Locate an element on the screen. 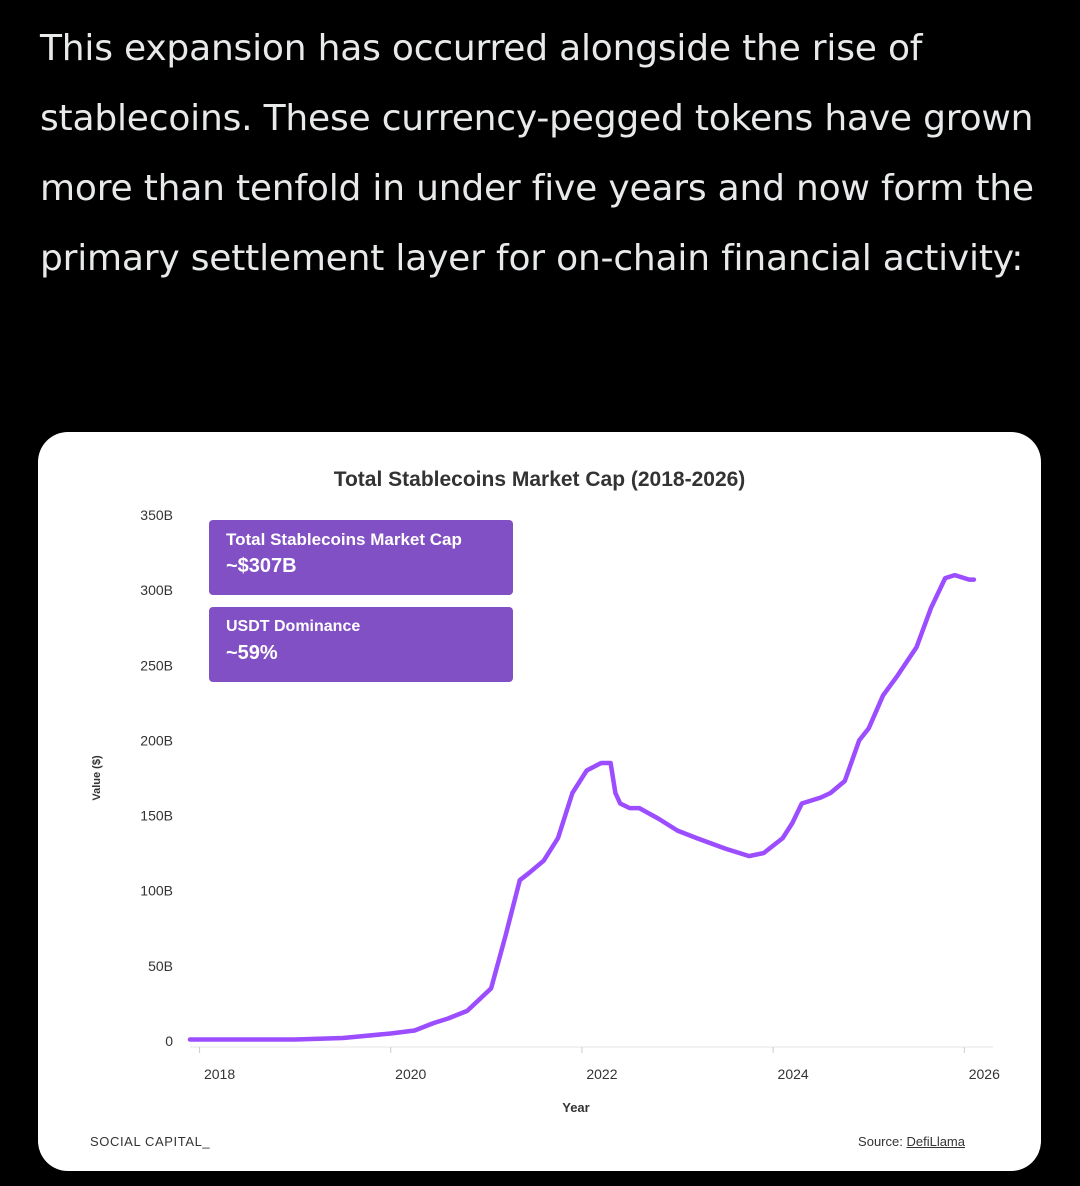 This screenshot has width=1080, height=1186. x-tick-label: 2026 is located at coordinates (984, 1074).